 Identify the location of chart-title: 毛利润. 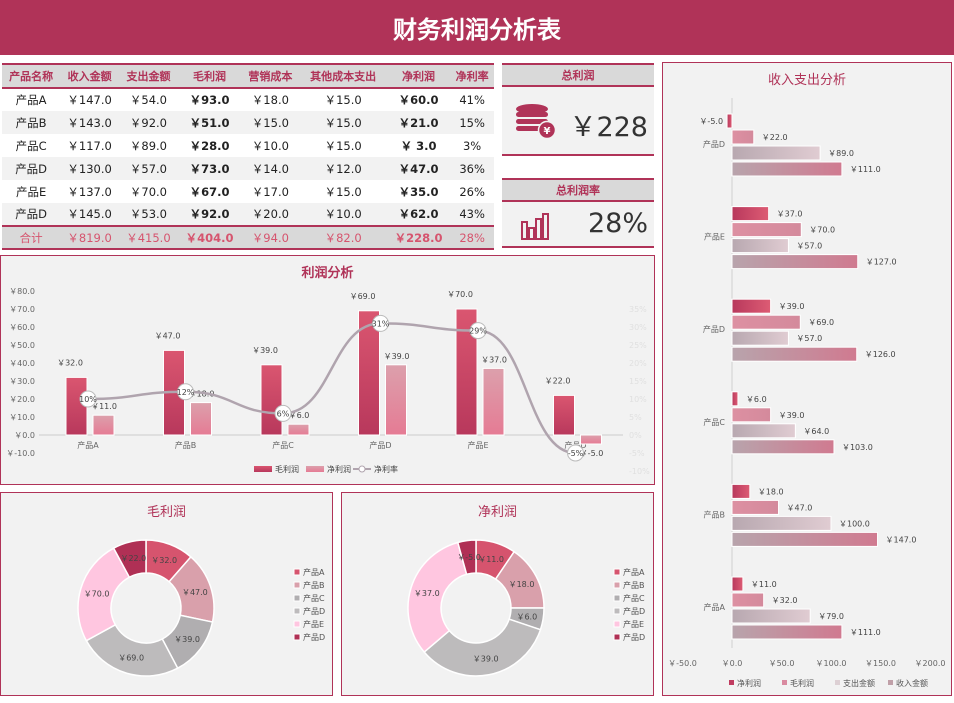
(166, 512).